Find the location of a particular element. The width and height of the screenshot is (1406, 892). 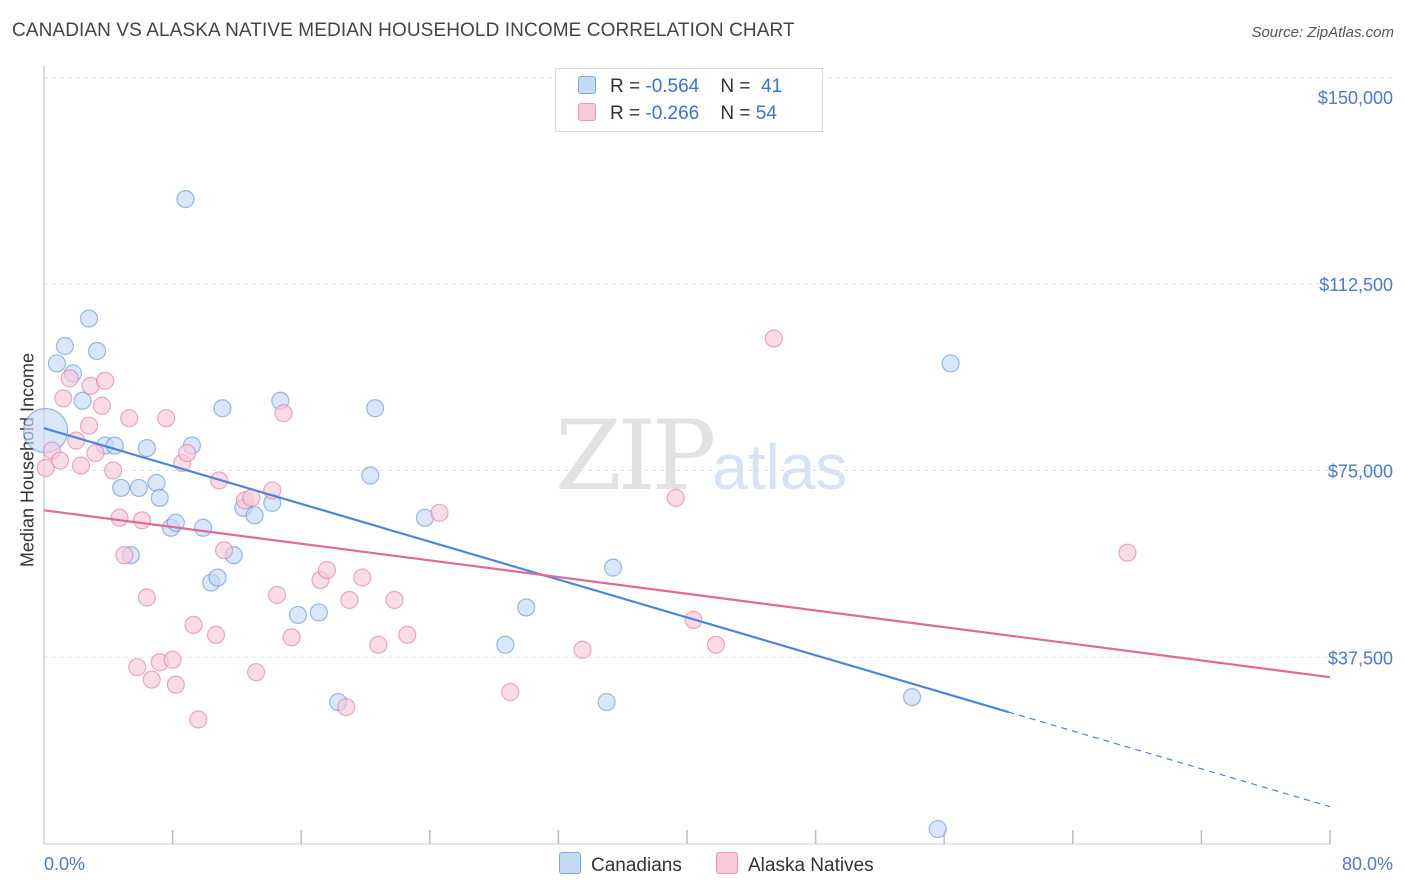

bottom-legend-label: Canadians is located at coordinates (636, 865).